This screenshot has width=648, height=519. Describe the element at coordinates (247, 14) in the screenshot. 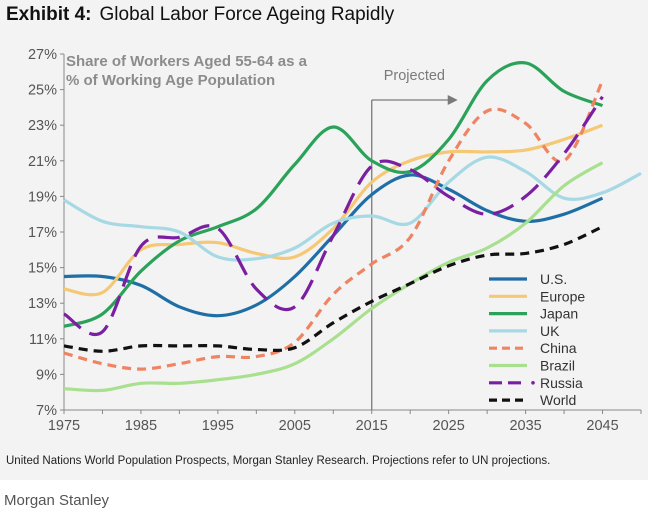

I see `exhibit-title: Global Labor Force Ageing Rapidly` at that location.